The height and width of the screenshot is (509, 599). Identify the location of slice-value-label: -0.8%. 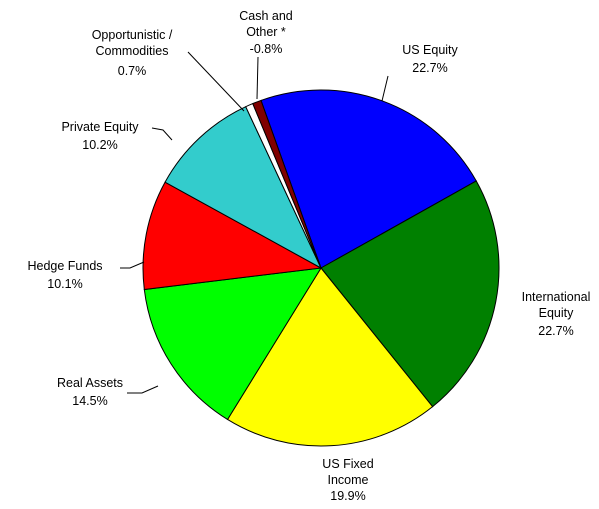
(266, 49).